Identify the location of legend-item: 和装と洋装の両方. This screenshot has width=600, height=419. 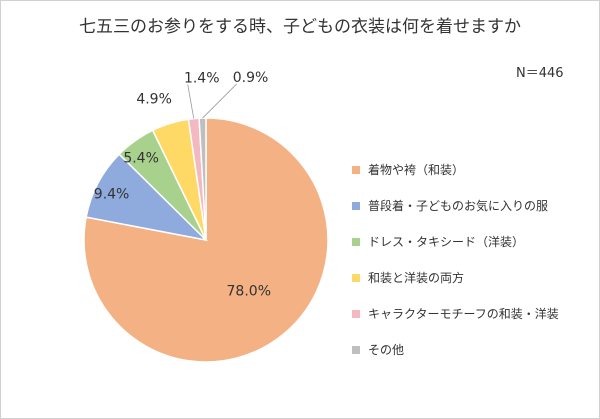
(455, 277).